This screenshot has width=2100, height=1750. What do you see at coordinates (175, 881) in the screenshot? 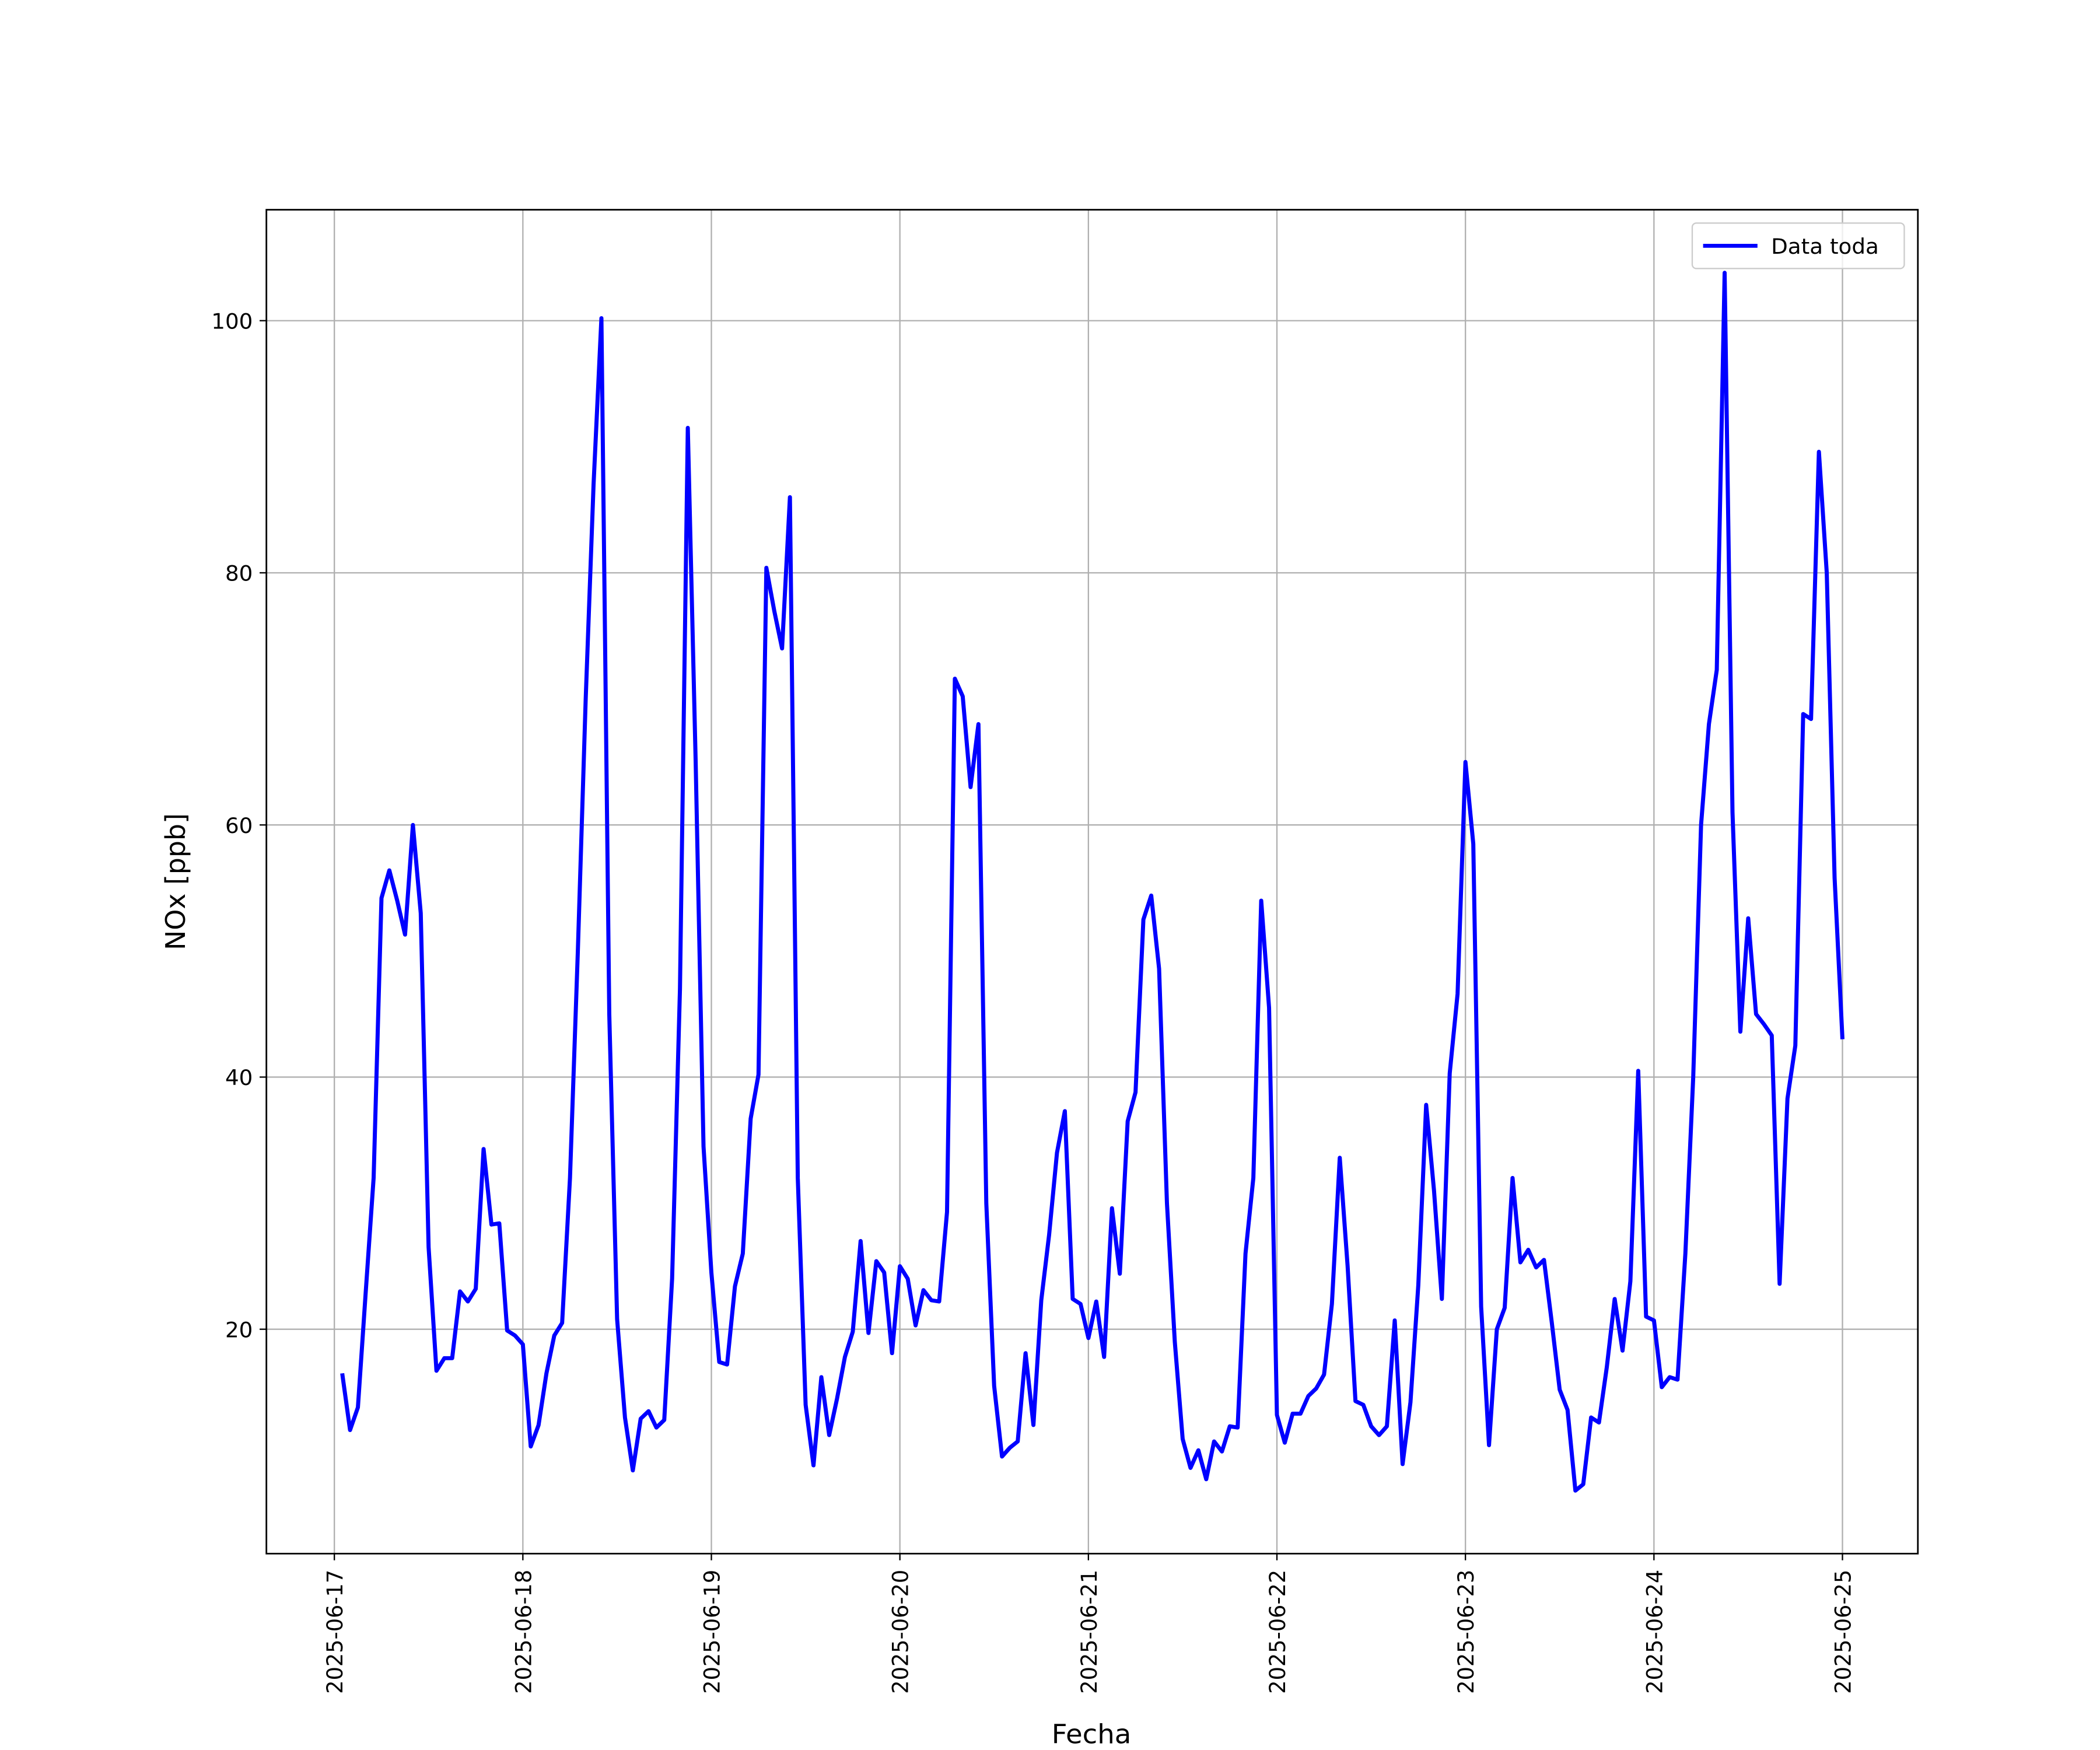
I see `y-axis-label: NOx [ppb]` at bounding box center [175, 881].